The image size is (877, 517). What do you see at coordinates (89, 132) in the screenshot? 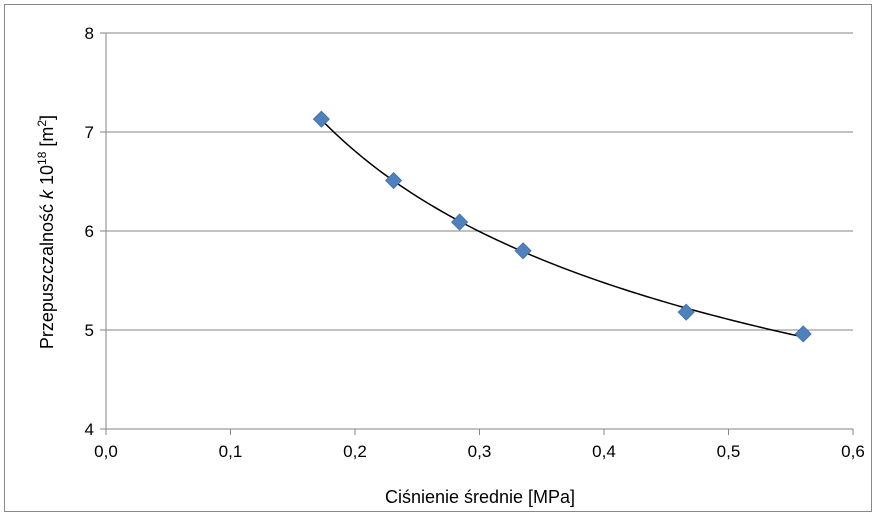
I see `y-tick-label: 7` at bounding box center [89, 132].